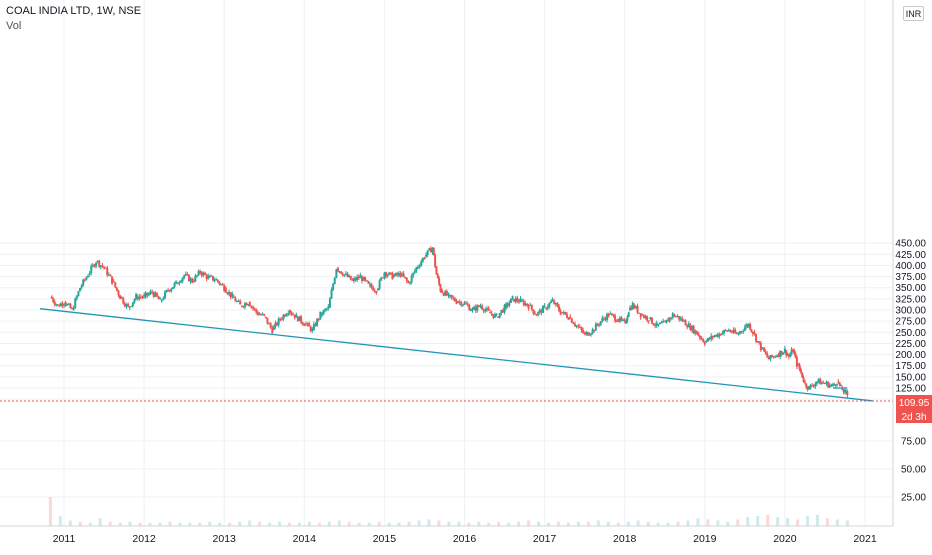 The width and height of the screenshot is (932, 555). What do you see at coordinates (14, 26) in the screenshot?
I see `volume-indicator-label: Vol` at bounding box center [14, 26].